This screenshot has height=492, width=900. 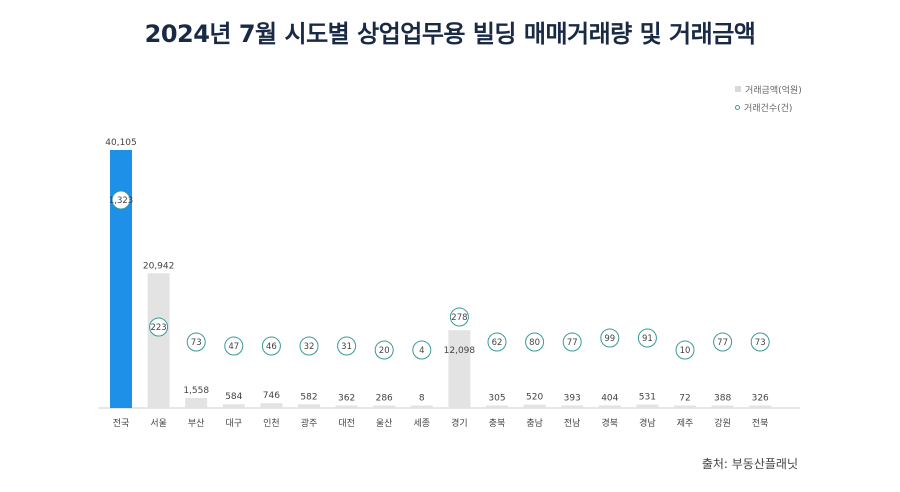 What do you see at coordinates (121, 143) in the screenshot?
I see `bar-value-label-0: 40,105` at bounding box center [121, 143].